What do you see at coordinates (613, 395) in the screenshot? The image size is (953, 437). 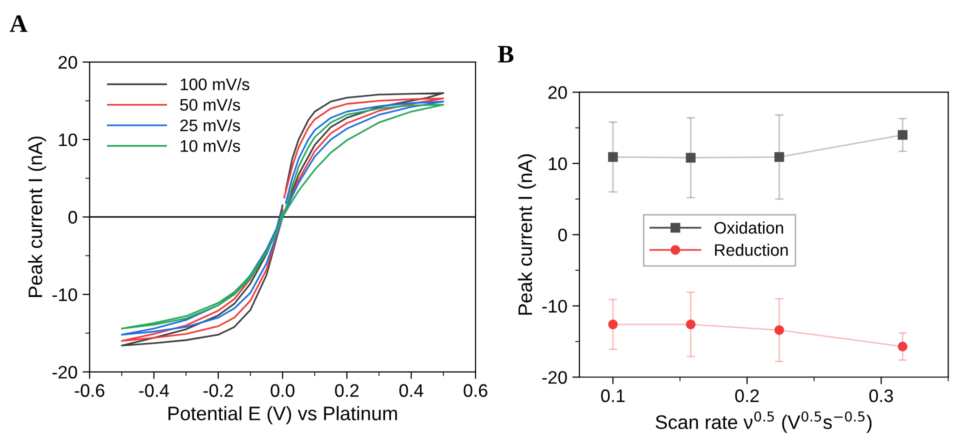 I see `x-tick-label: 0.1` at bounding box center [613, 395].